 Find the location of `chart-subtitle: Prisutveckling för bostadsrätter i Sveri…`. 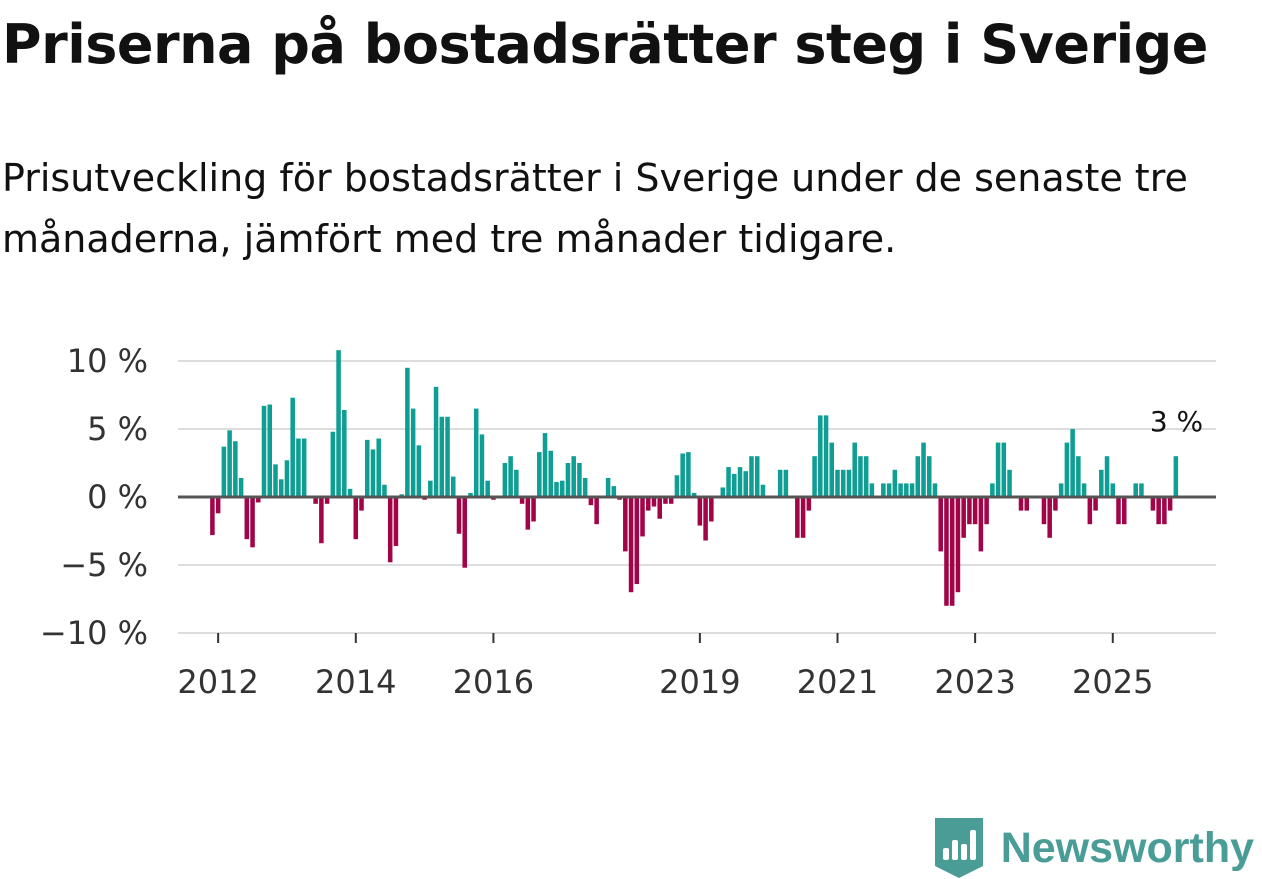

chart-subtitle: Prisutveckling för bostadsrätter i Sveri… is located at coordinates (595, 208).